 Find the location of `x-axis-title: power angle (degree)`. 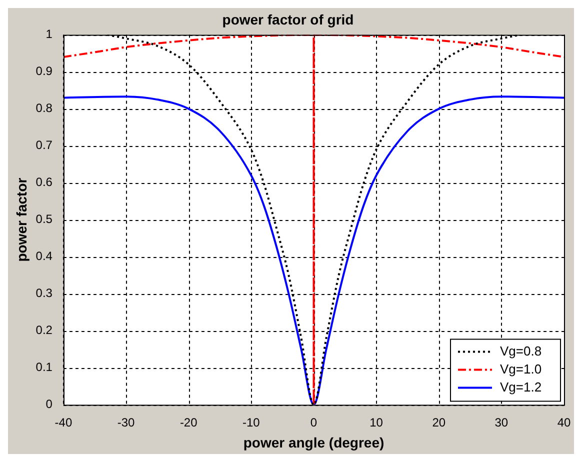

x-axis-title: power angle (degree) is located at coordinates (313, 442).